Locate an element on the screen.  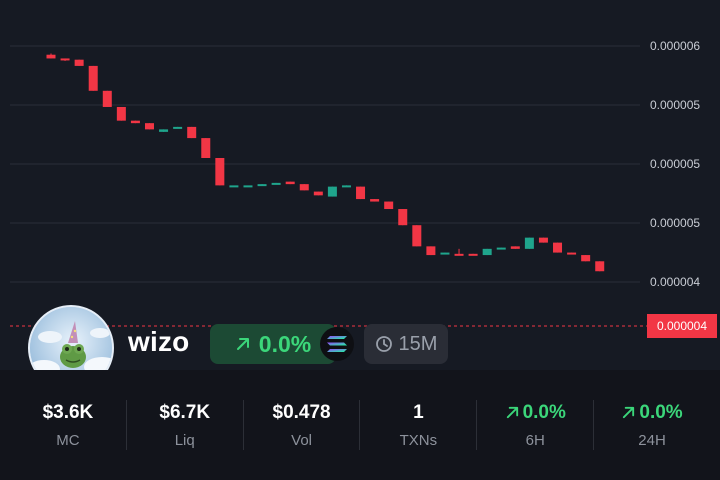
price-change-value: 0.0% is located at coordinates (285, 343).